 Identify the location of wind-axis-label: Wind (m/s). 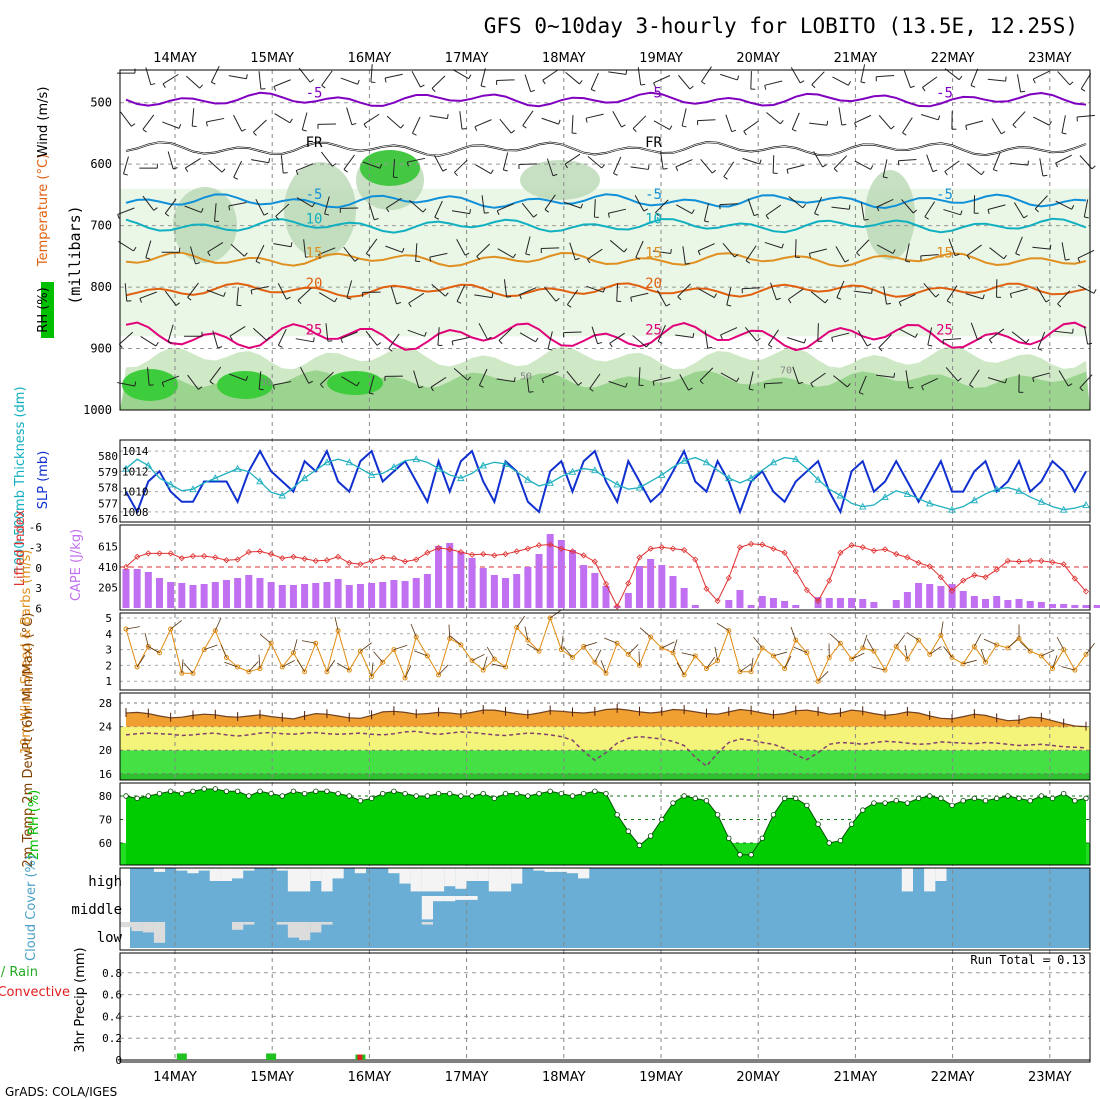
(43, 122).